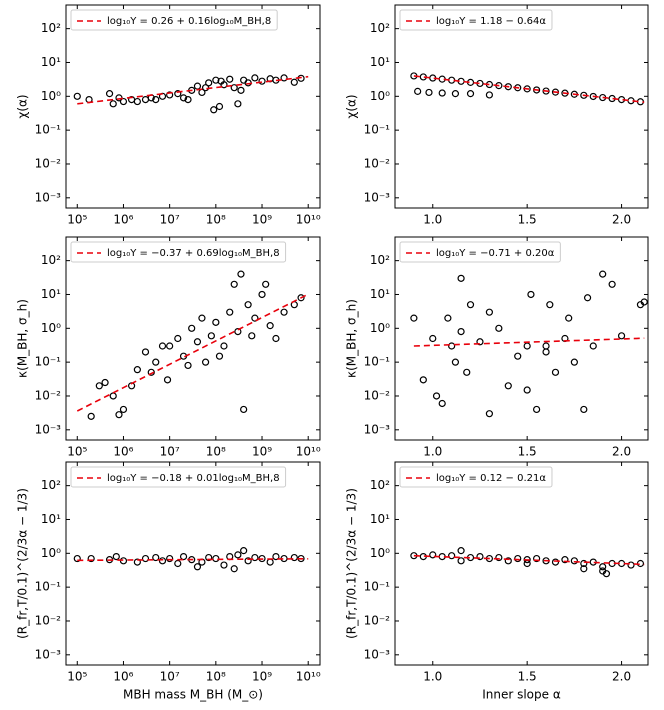  What do you see at coordinates (262, 452) in the screenshot?
I see `x-tick-label: 10⁹` at bounding box center [262, 452].